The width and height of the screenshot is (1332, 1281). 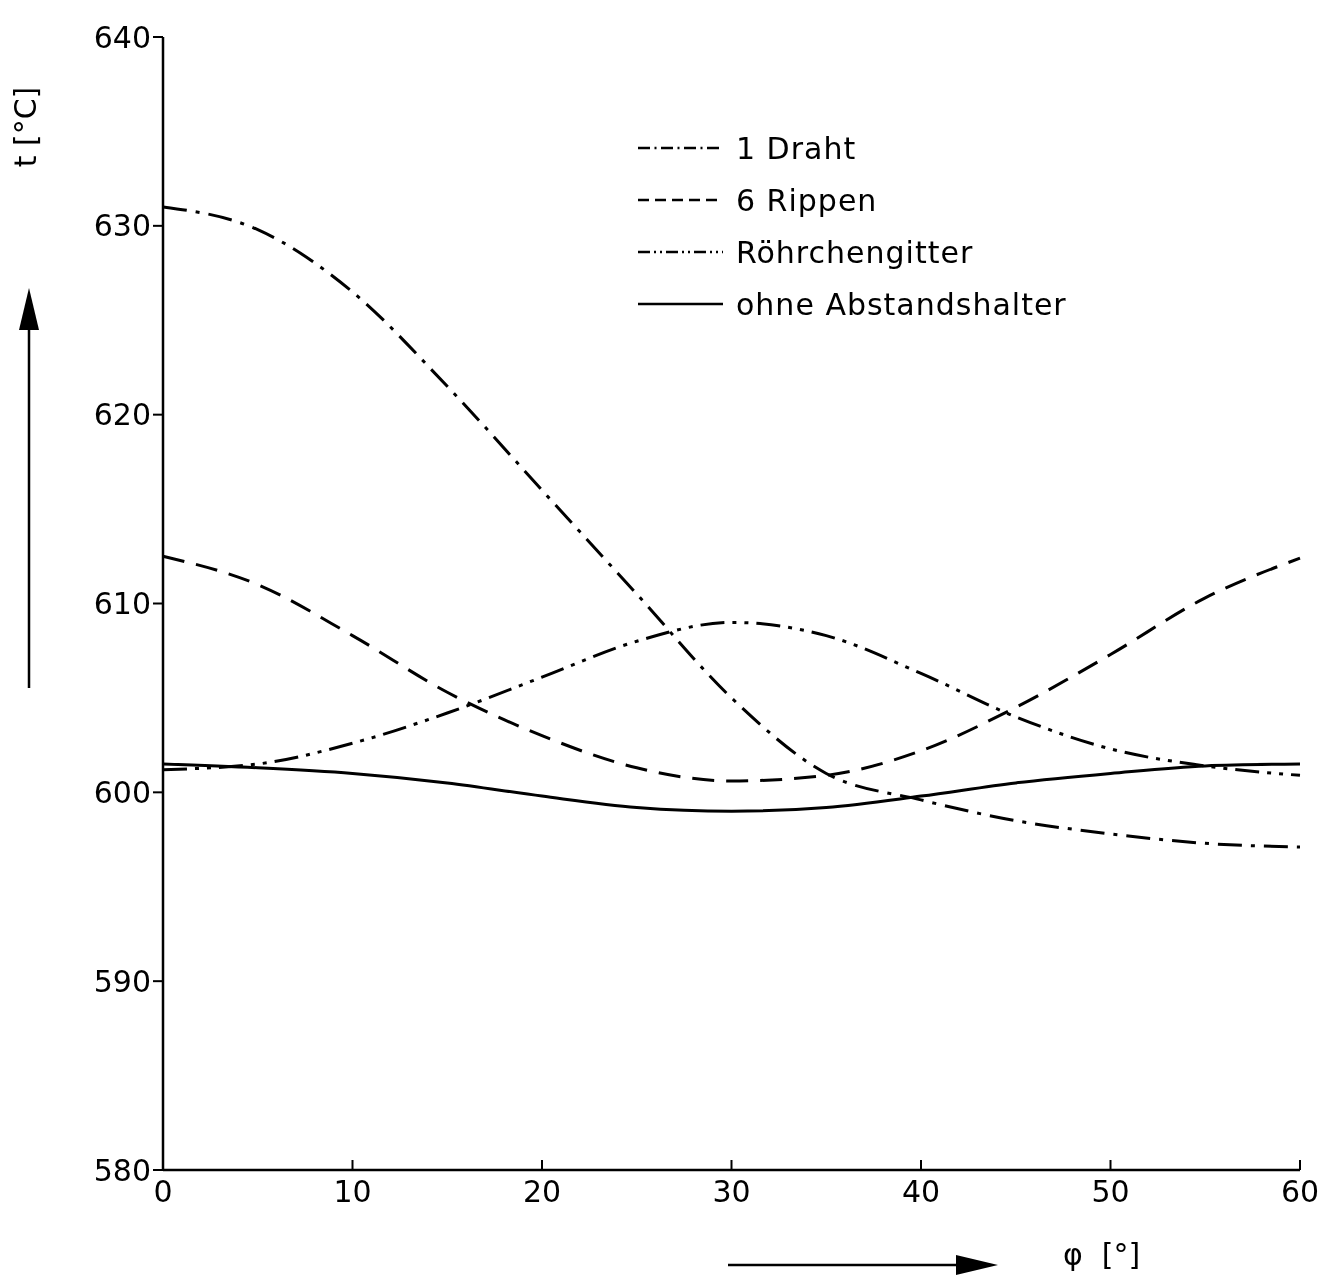 What do you see at coordinates (901, 304) in the screenshot?
I see `legend-label: ohne Abstandshalter` at bounding box center [901, 304].